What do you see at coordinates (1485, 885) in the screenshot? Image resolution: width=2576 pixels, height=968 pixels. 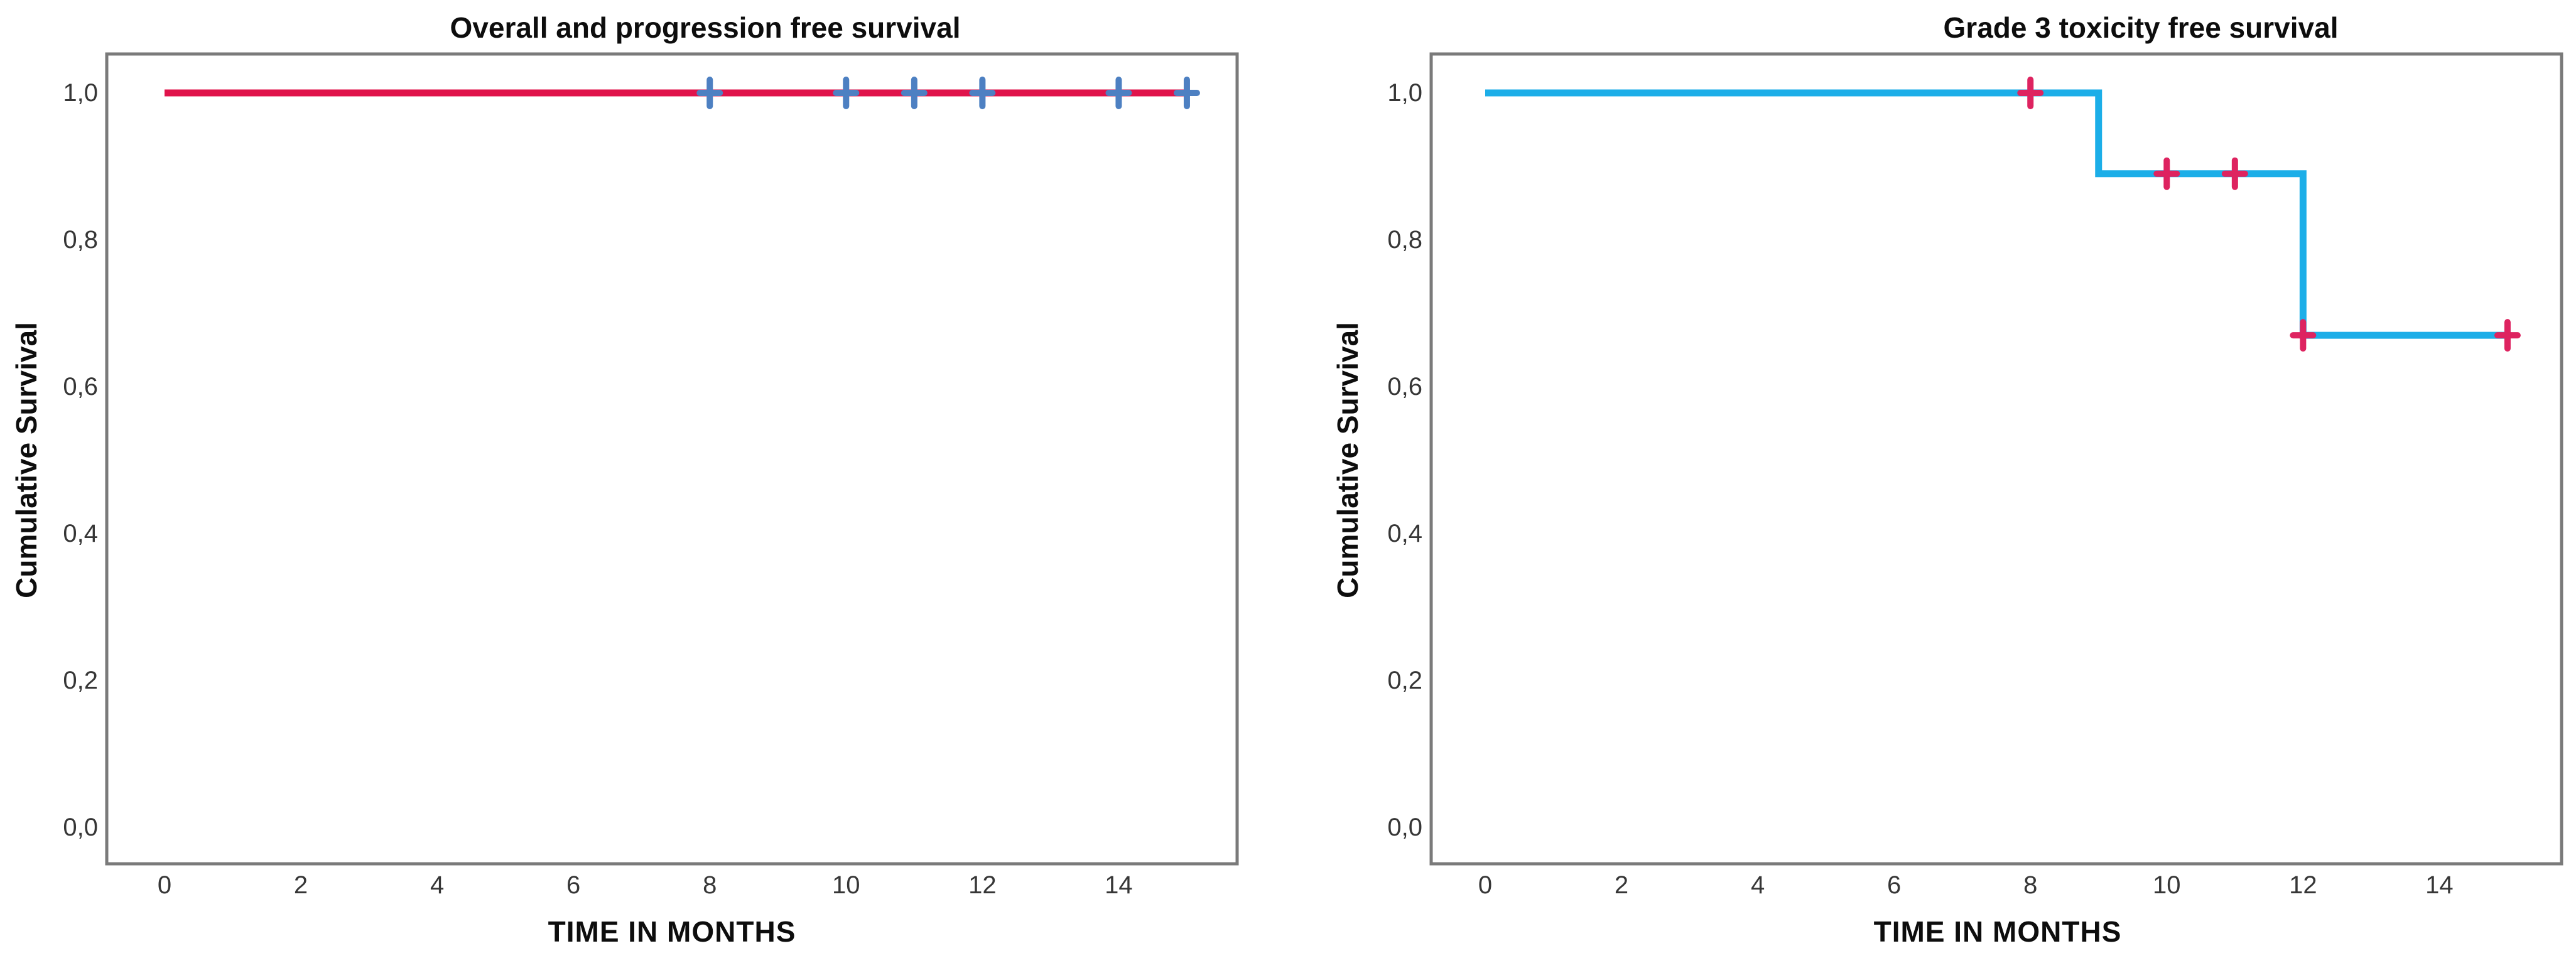 I see `x-tick-label-right: 0` at bounding box center [1485, 885].